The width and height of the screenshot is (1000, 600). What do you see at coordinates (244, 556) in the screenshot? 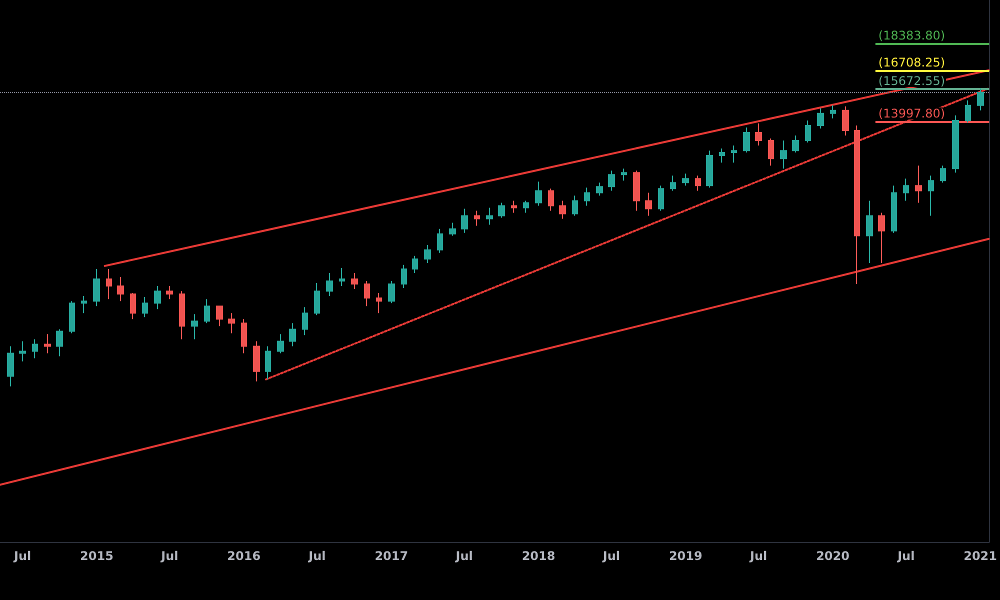
I see `x-tick-label: 2016` at bounding box center [244, 556].